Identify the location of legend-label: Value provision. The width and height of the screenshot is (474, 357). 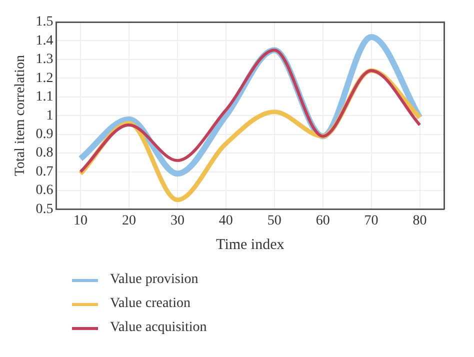
(154, 280).